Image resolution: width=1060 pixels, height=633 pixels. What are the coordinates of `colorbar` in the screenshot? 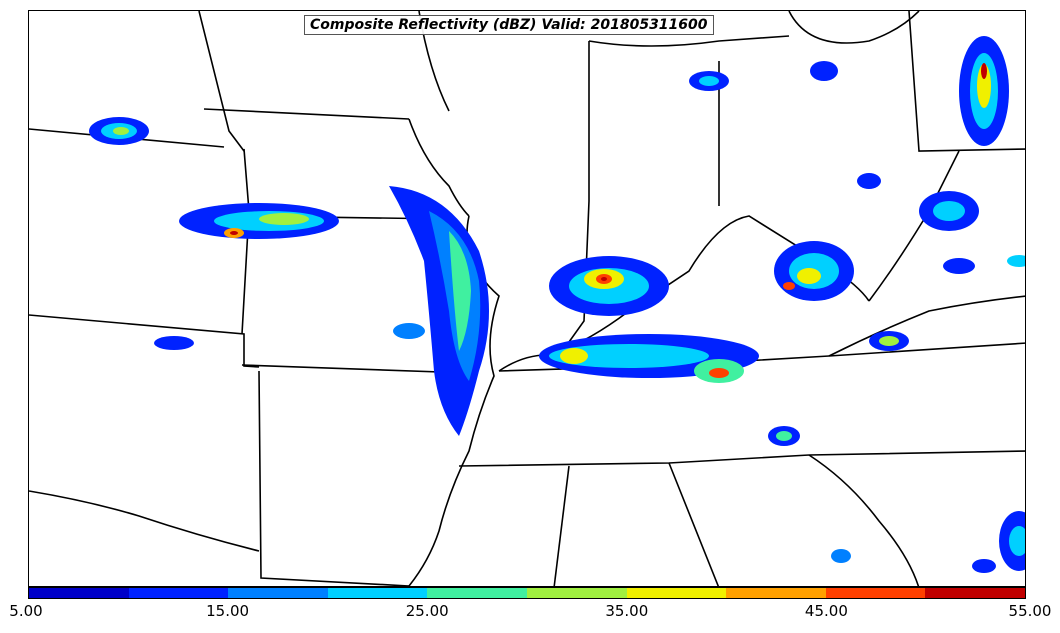 It's located at (527, 593).